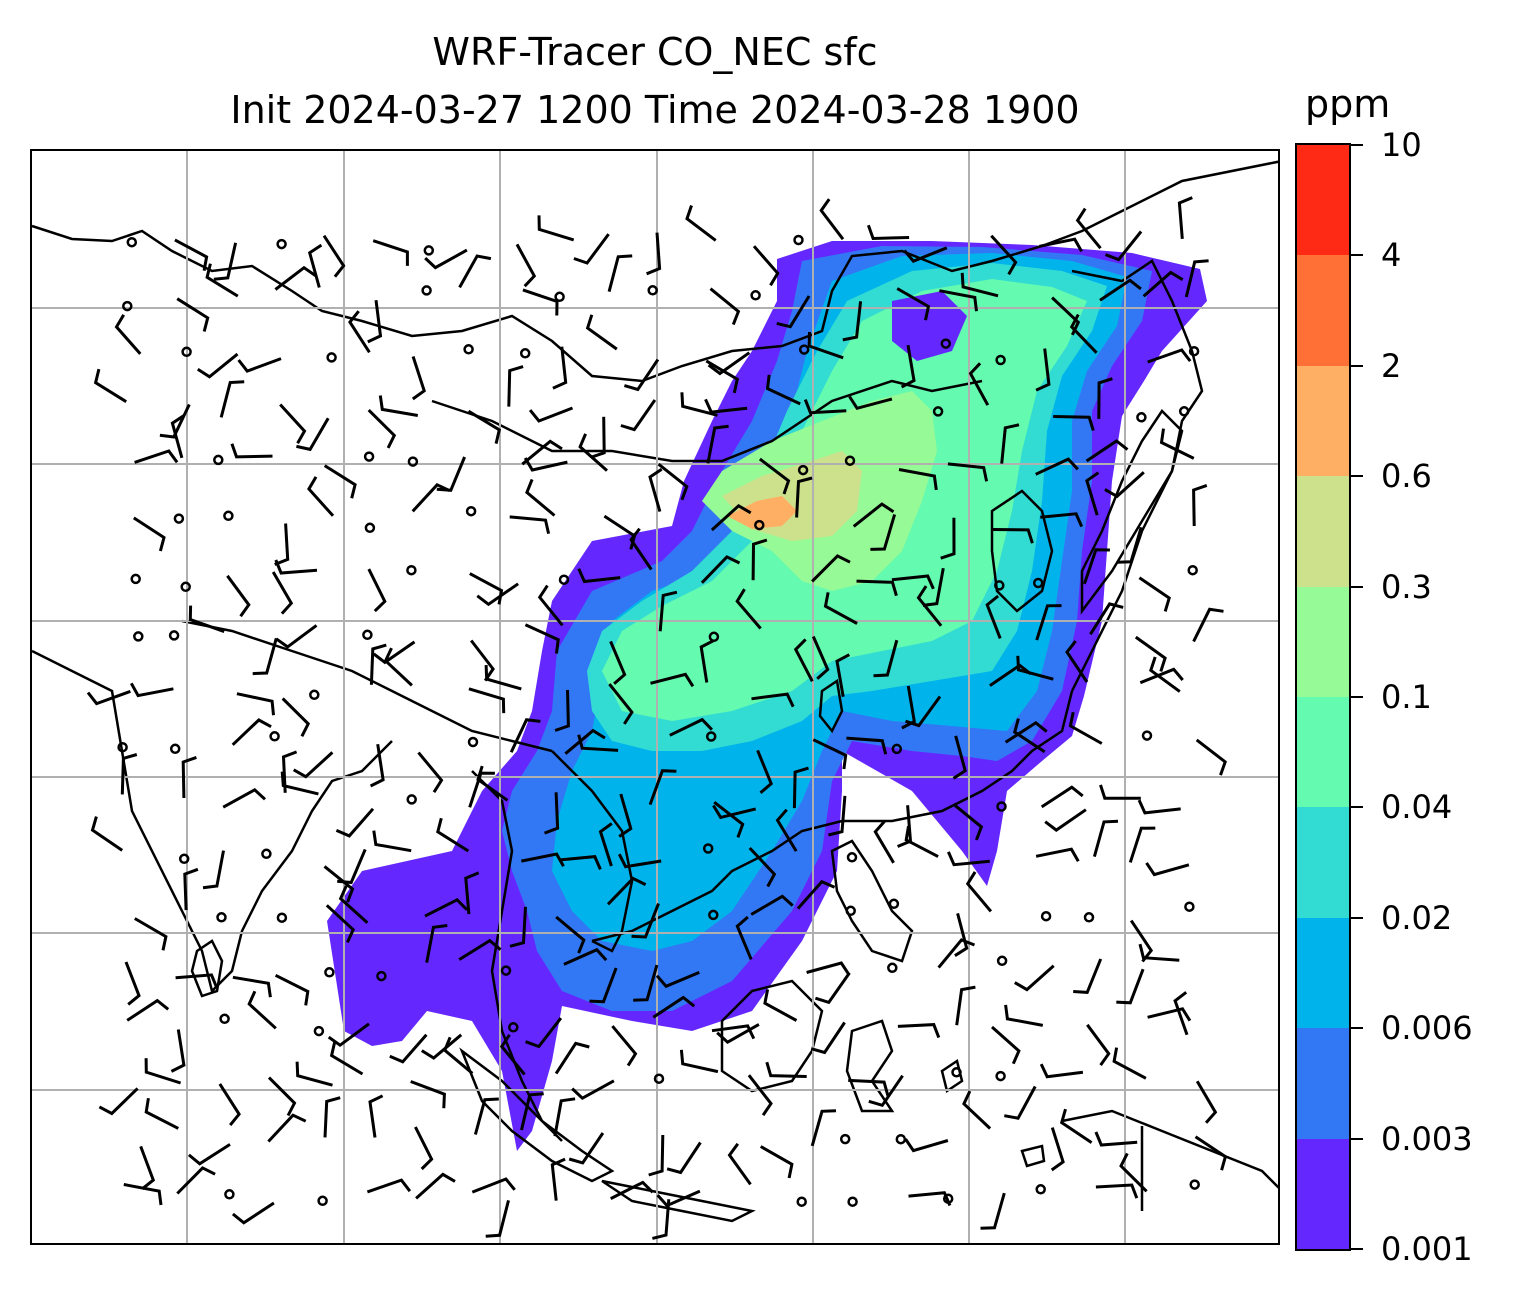 This screenshot has height=1306, width=1528. I want to click on colorbar-tick-mark, so click(1357, 145).